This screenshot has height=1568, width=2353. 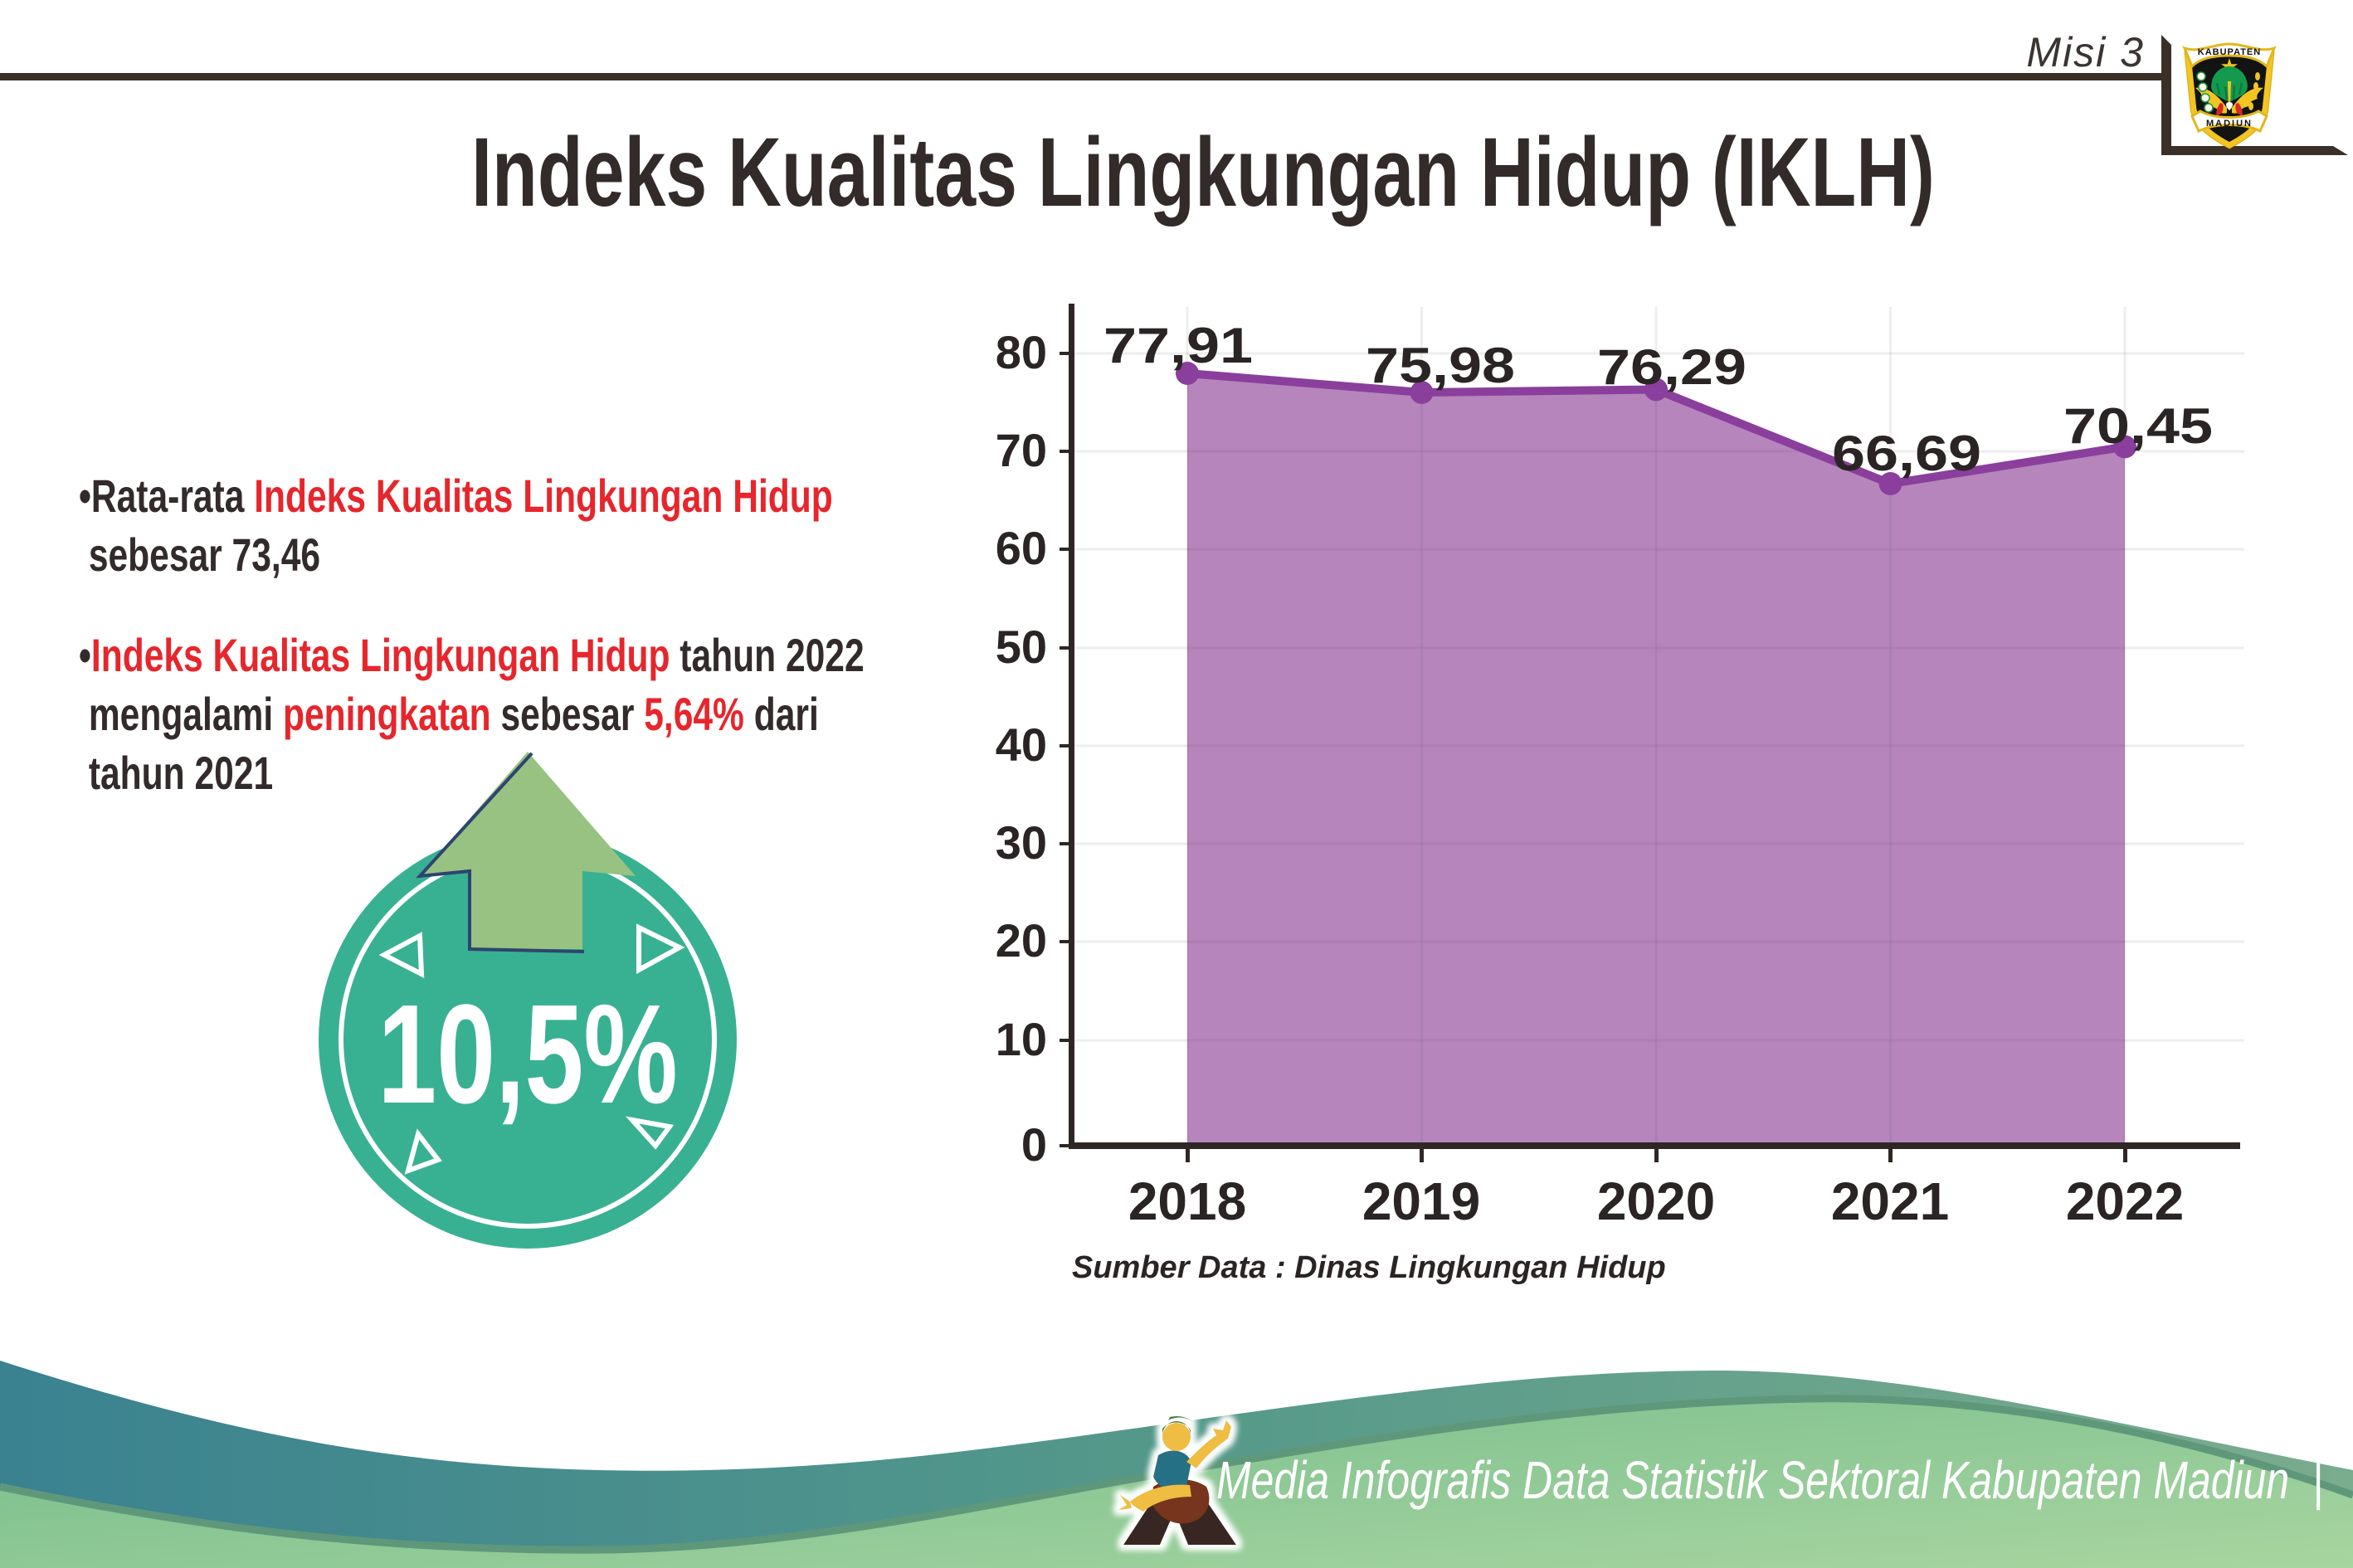 What do you see at coordinates (1656, 1201) in the screenshot?
I see `svg-text: 2020` at bounding box center [1656, 1201].